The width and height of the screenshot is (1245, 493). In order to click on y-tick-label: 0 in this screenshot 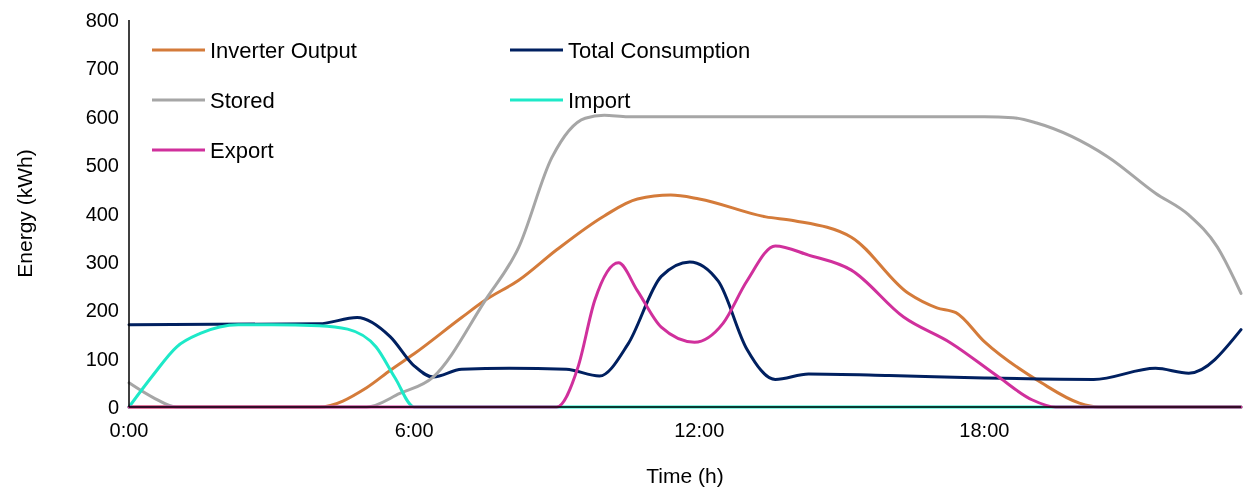, I will do `click(113, 407)`.